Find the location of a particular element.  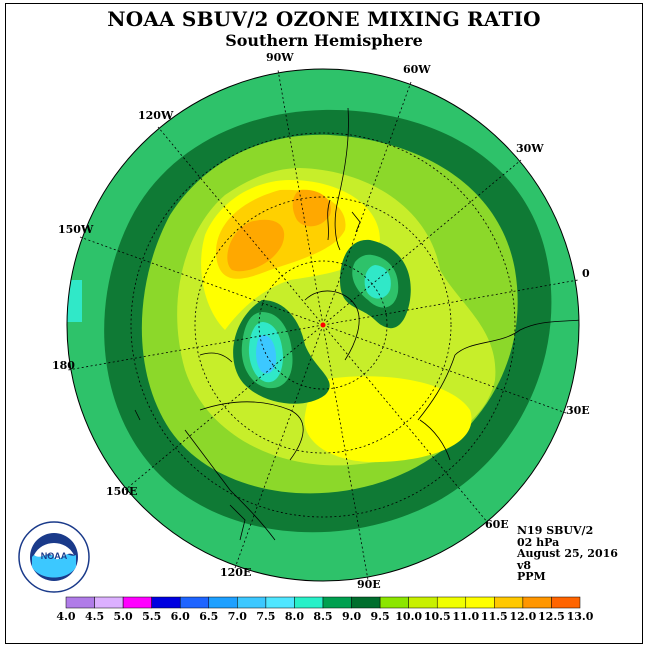

contour-low1-inner is located at coordinates (377, 282).